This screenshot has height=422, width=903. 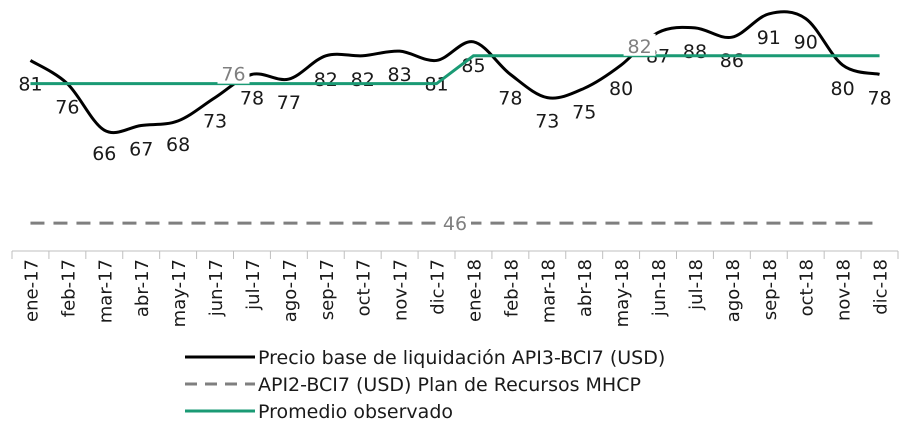 What do you see at coordinates (622, 293) in the screenshot?
I see `x-tick-label: may-18` at bounding box center [622, 293].